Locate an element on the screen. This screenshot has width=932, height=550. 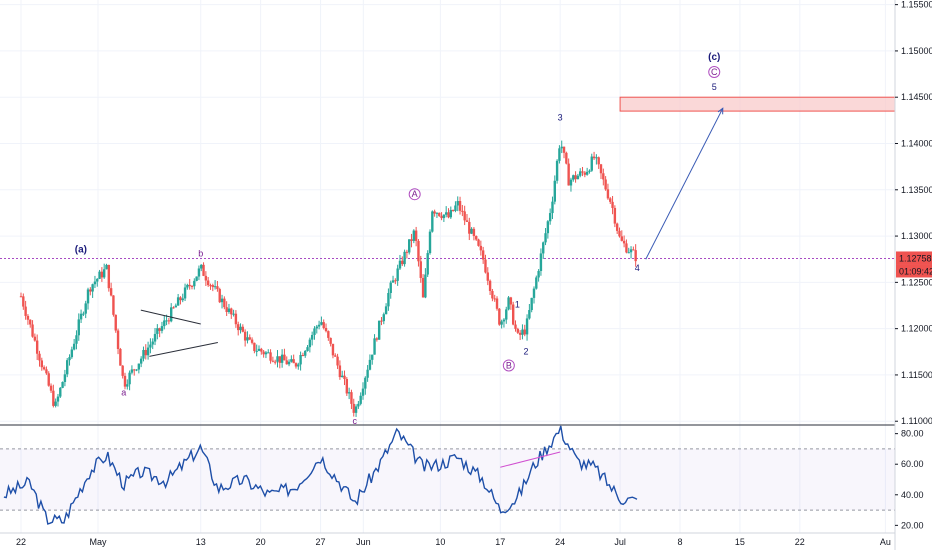
rsi-tick-label: 80.00 is located at coordinates (912, 434).